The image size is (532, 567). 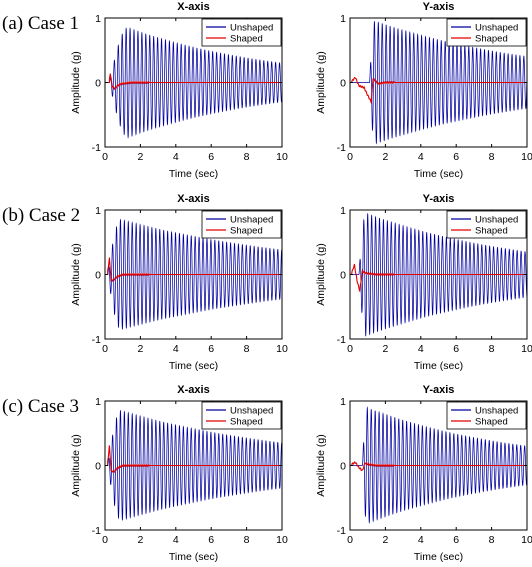 I want to click on case-label: (b) Case 2, so click(x=41, y=215).